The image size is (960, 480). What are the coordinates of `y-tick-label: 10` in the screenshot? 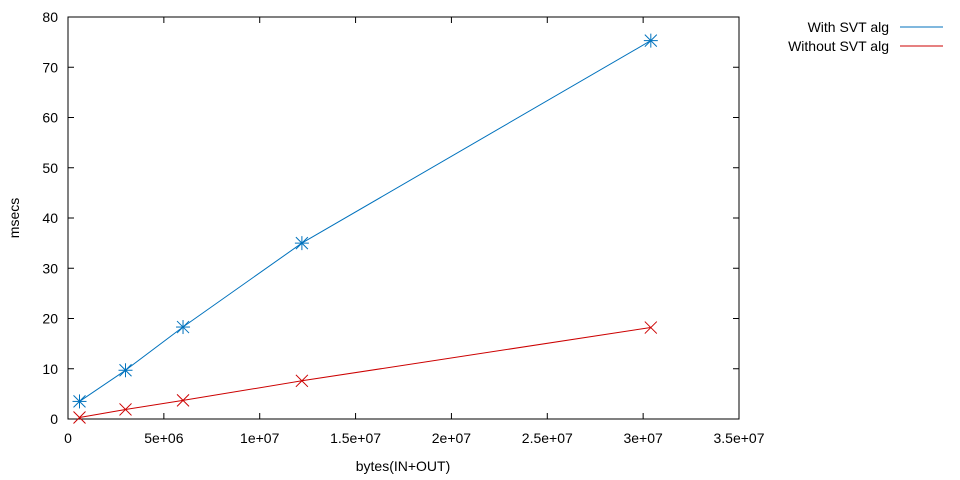 It's located at (50, 369).